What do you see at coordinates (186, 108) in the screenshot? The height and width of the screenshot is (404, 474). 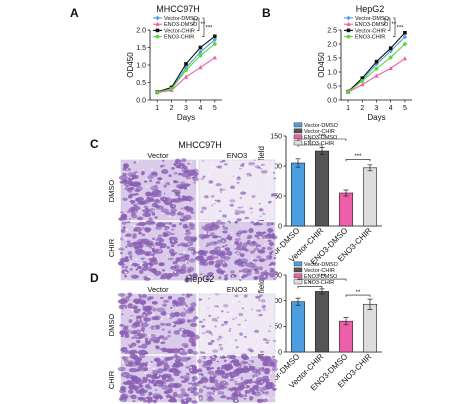 I see `x-tick-label: 3` at bounding box center [186, 108].